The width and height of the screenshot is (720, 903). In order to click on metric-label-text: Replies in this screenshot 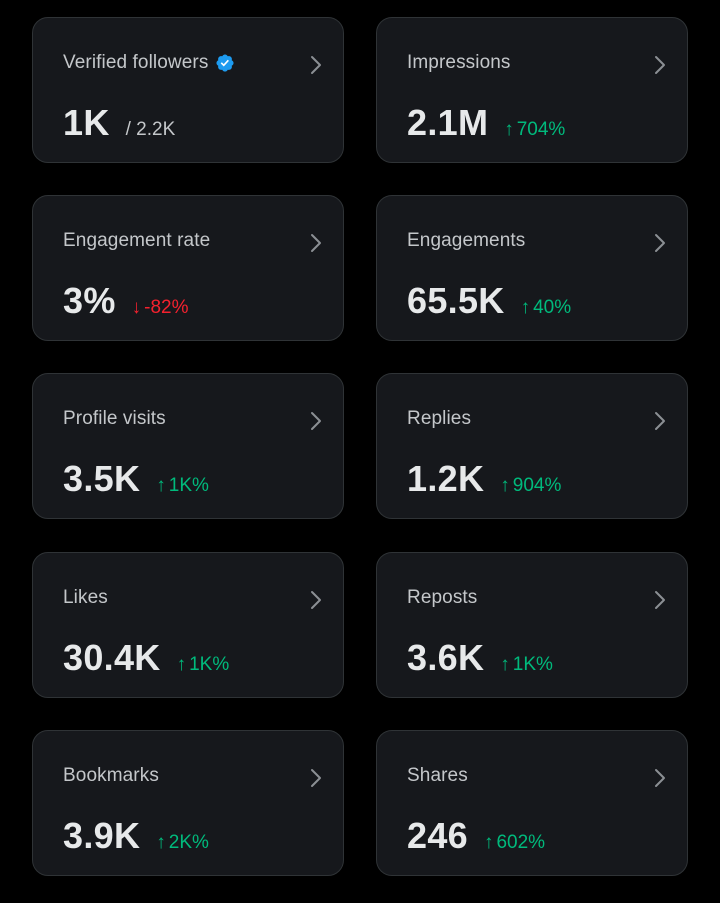, I will do `click(439, 418)`.